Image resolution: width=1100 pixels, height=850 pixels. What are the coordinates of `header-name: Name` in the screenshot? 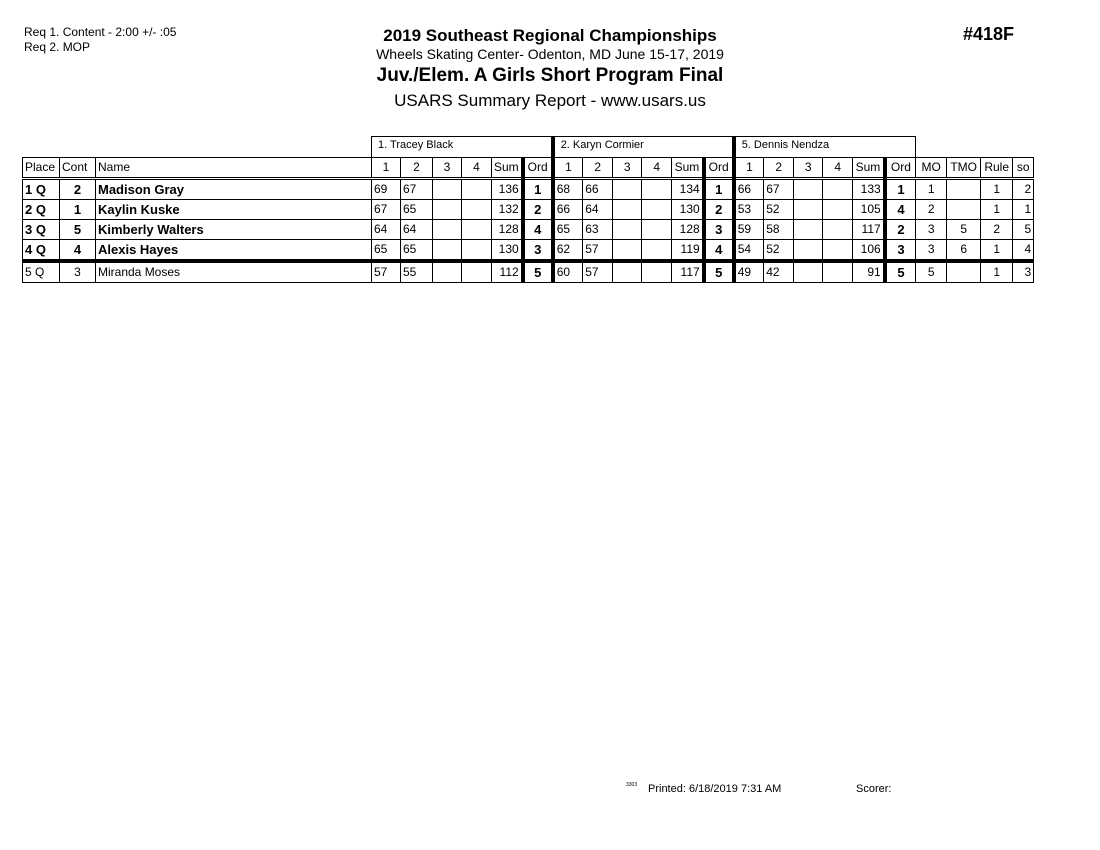 It's located at (233, 168).